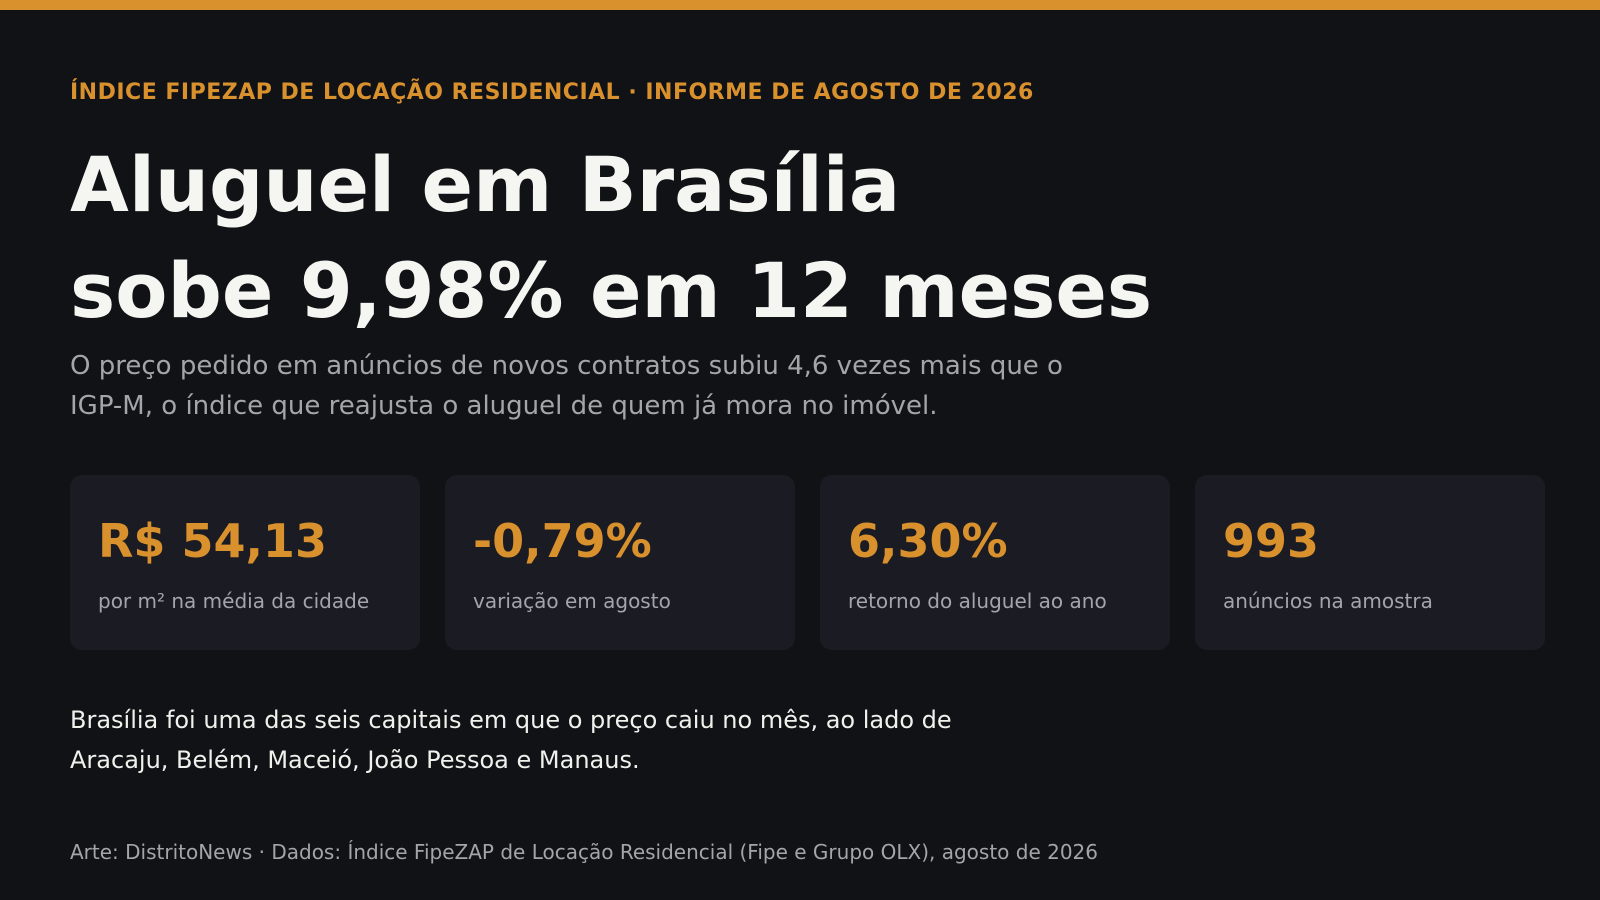 The height and width of the screenshot is (900, 1600). What do you see at coordinates (800, 5) in the screenshot?
I see `accent-bar` at bounding box center [800, 5].